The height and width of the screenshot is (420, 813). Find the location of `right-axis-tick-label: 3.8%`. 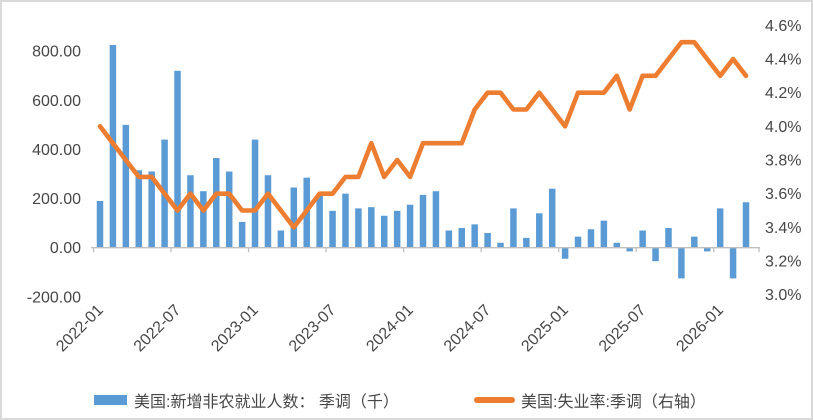

right-axis-tick-label: 3.8% is located at coordinates (783, 161).